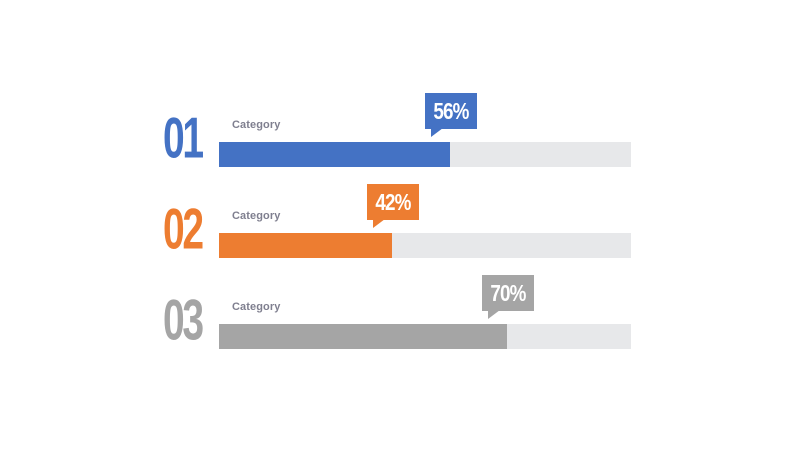 This screenshot has width=800, height=450. I want to click on value-callout: 70%, so click(508, 297).